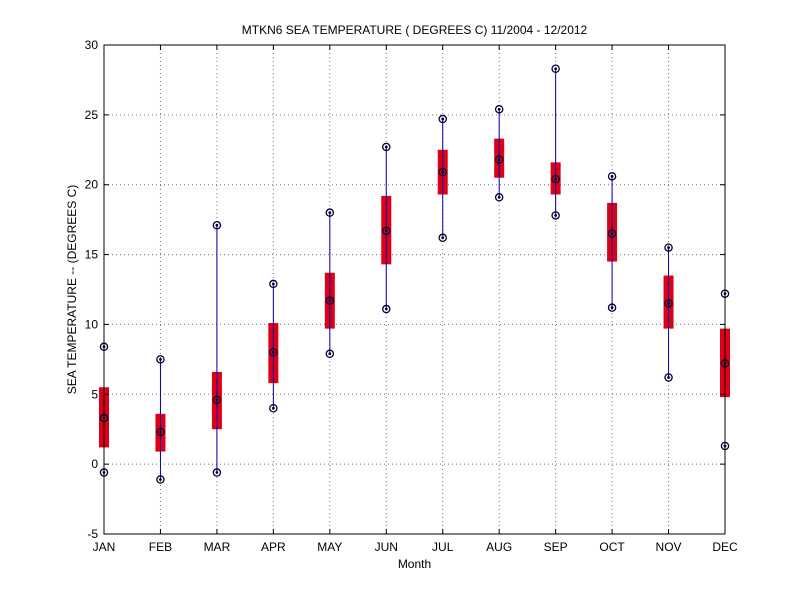 Image resolution: width=800 pixels, height=600 pixels. Describe the element at coordinates (160, 419) in the screenshot. I see `box-group-feb` at that location.